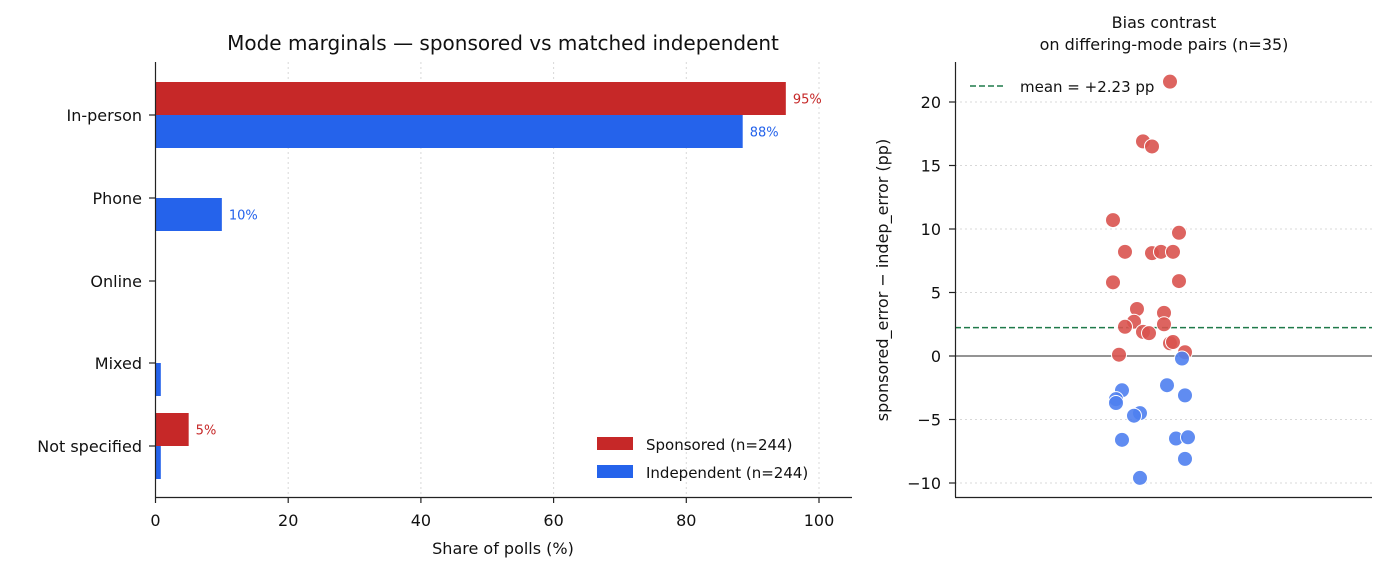 The image size is (1386, 571). I want to click on right-y-tick-label: −5, so click(929, 420).